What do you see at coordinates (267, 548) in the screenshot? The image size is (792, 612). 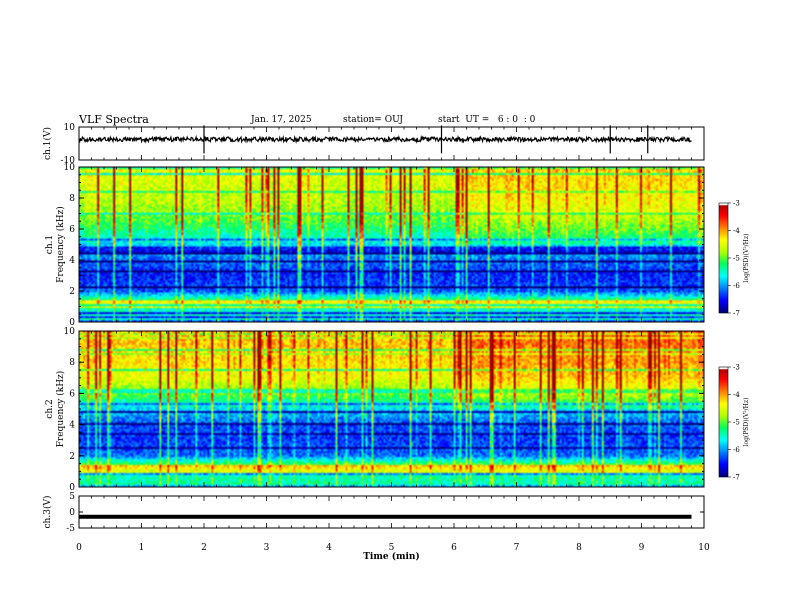 I see `x-tick-label: 3` at bounding box center [267, 548].